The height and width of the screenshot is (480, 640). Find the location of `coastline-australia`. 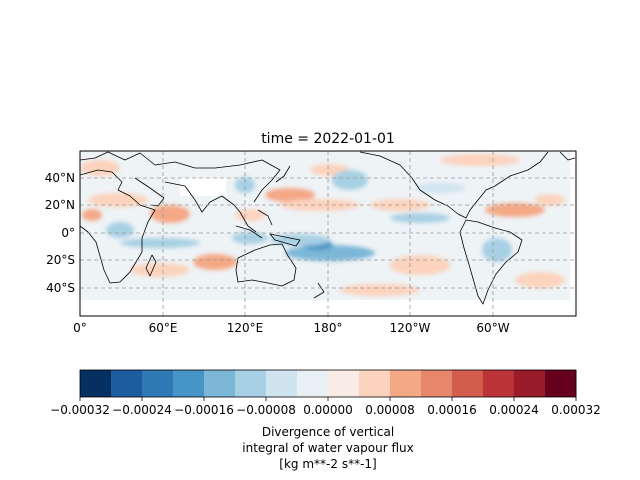

coastline-australia is located at coordinates (266, 265).